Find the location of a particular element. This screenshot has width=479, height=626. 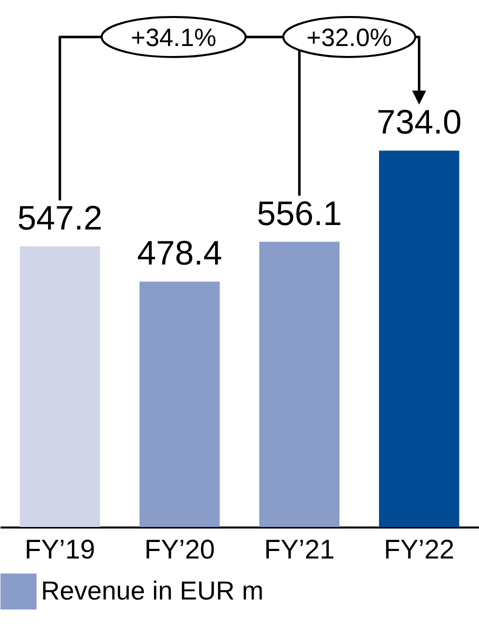

data-label: 547.2 is located at coordinates (59, 218).